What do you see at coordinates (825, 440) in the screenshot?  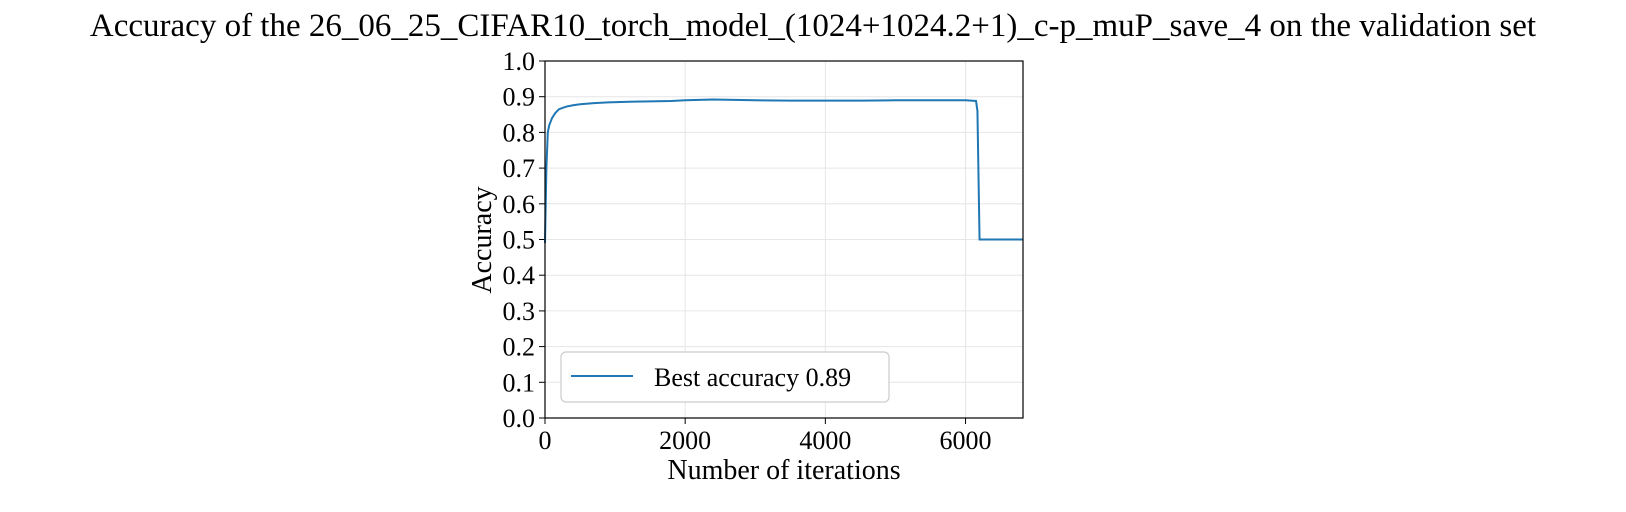 I see `x-tick-label: 4000` at bounding box center [825, 440].